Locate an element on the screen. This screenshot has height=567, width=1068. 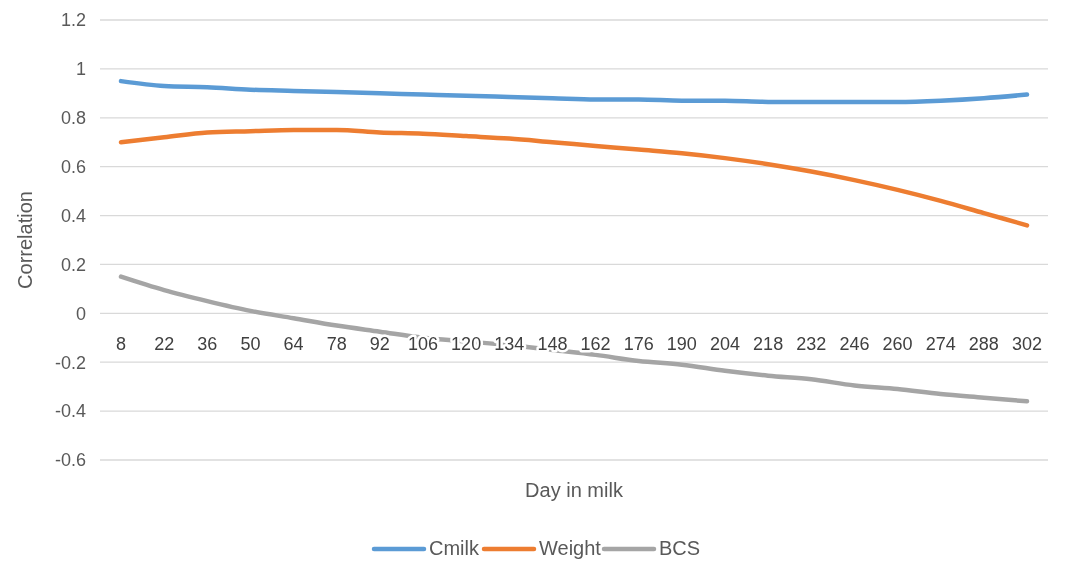
x-tick-label: 8 is located at coordinates (121, 344).